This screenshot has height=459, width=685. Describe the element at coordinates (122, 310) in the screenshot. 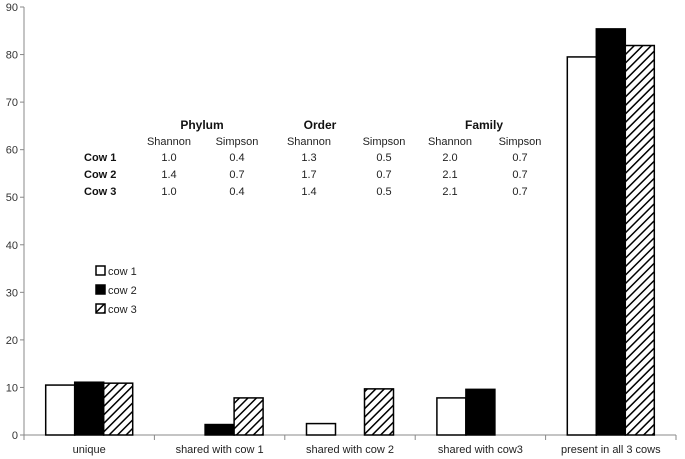

I see `legend-label: cow 3` at that location.